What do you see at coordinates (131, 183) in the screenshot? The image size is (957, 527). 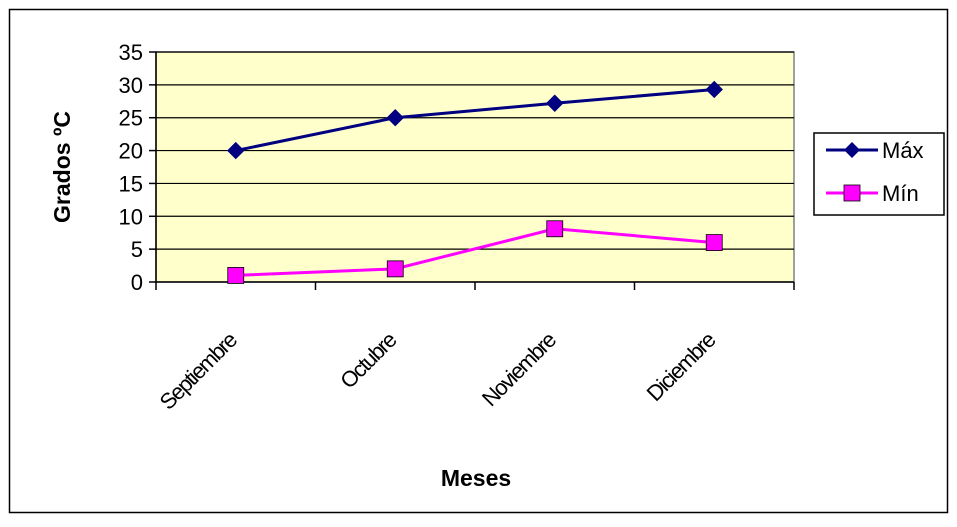 I see `y-tick-label: 15` at bounding box center [131, 183].